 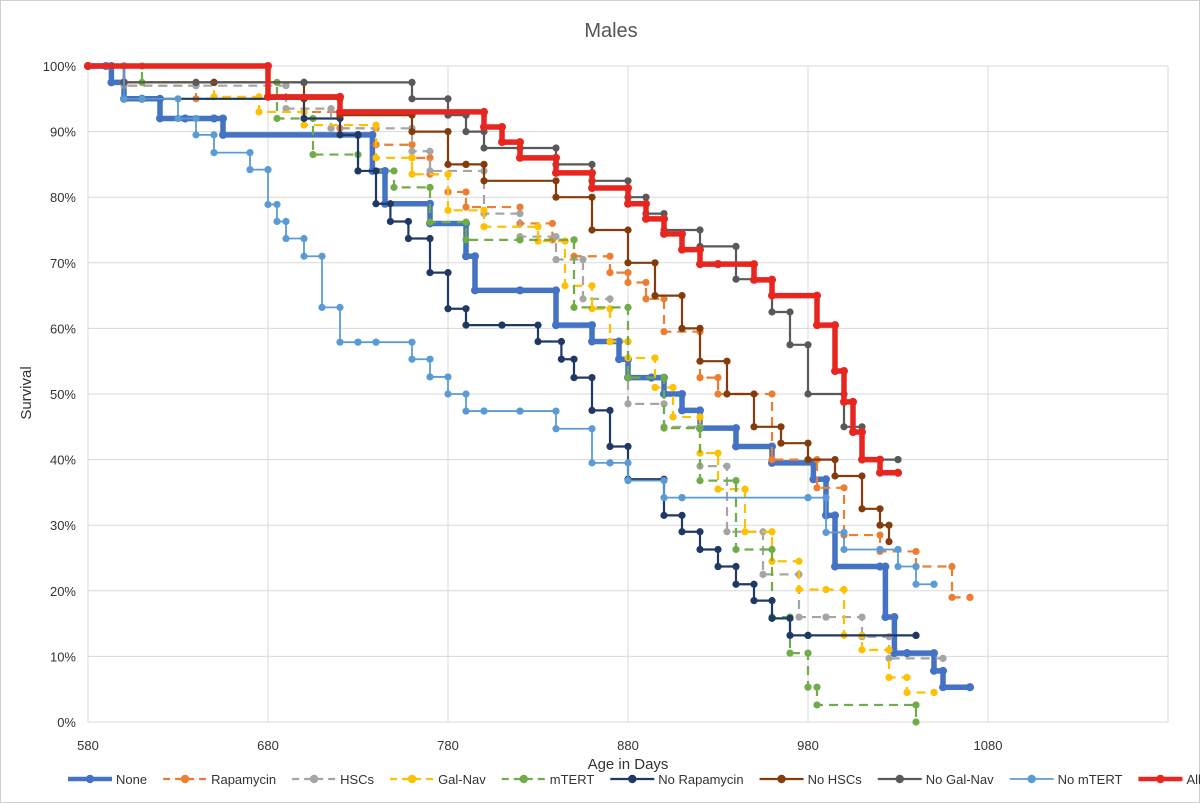 I want to click on x-tick-label: 780, so click(x=448, y=745).